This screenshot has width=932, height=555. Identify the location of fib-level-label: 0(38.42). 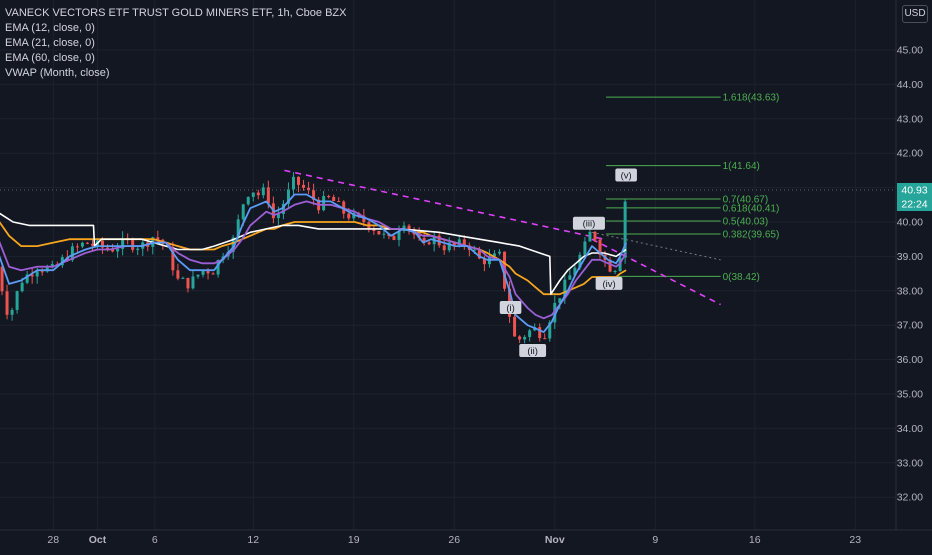
(741, 277).